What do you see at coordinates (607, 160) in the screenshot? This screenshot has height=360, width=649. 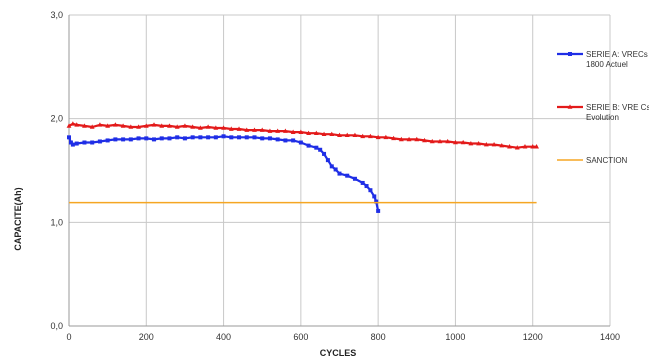 I see `legend-label: SANCTION` at bounding box center [607, 160].